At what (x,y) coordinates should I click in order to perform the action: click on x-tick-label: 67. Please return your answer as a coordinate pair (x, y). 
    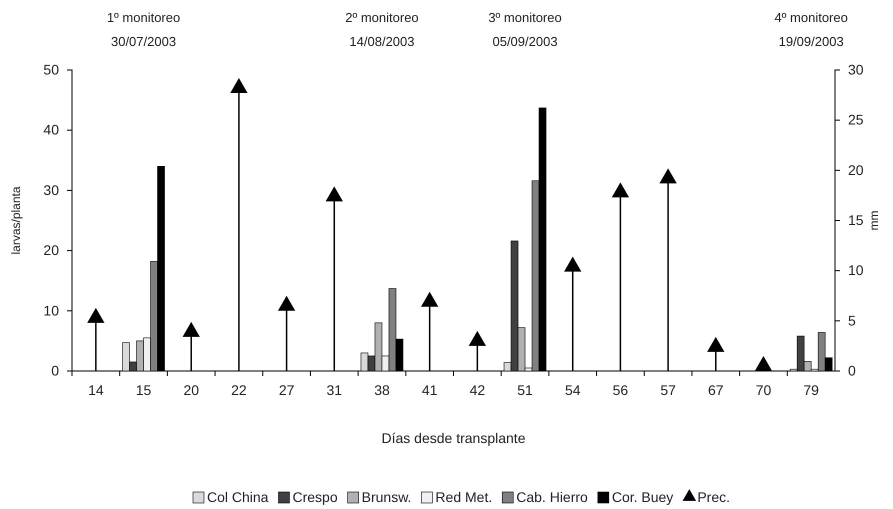
    Looking at the image, I should click on (716, 390).